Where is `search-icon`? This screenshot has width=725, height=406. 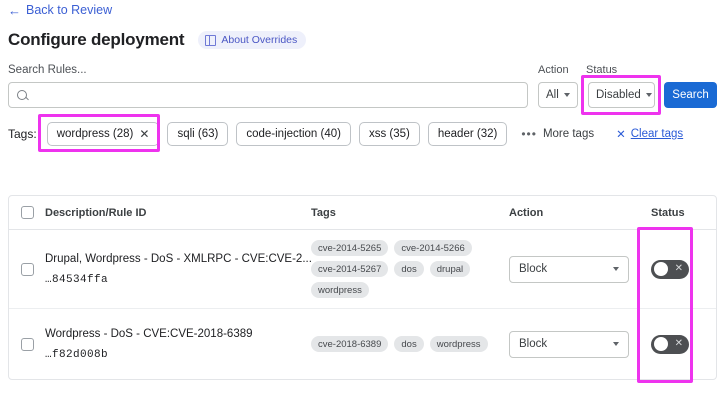
search-icon is located at coordinates (22, 95).